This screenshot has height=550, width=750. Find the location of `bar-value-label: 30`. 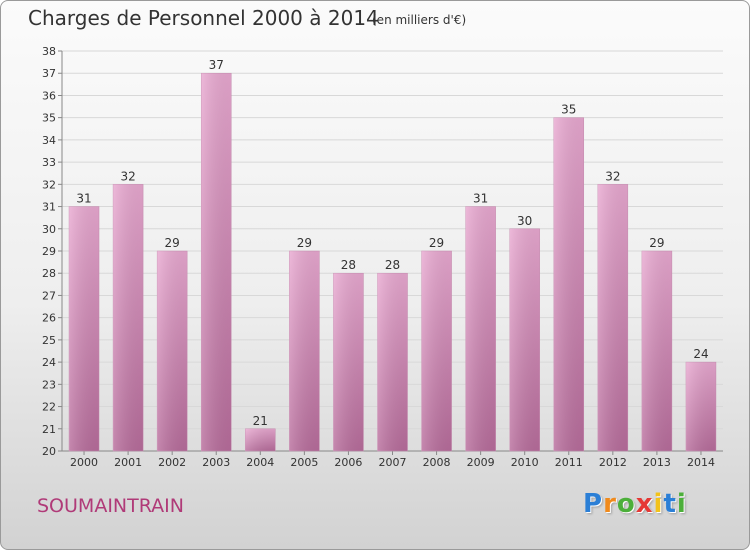

bar-value-label: 30 is located at coordinates (524, 221).